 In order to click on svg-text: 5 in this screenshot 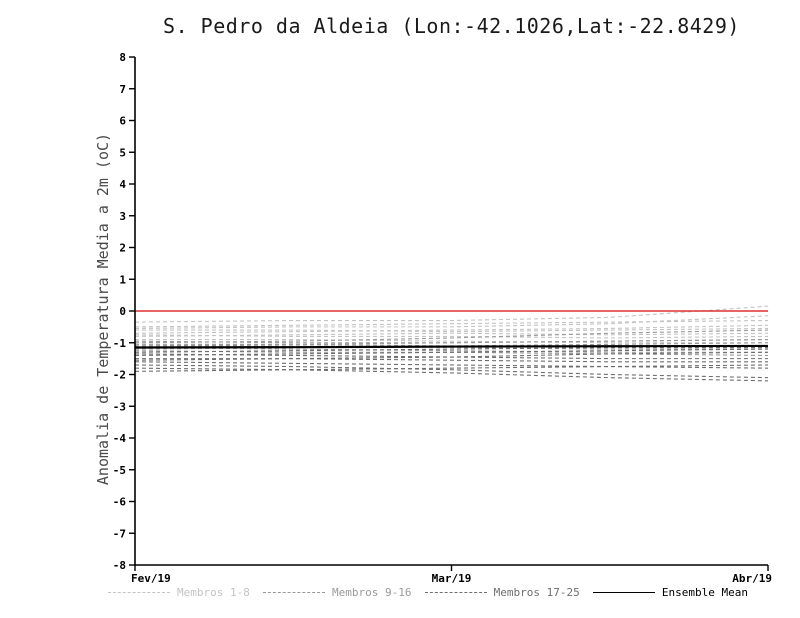, I will do `click(122, 152)`.